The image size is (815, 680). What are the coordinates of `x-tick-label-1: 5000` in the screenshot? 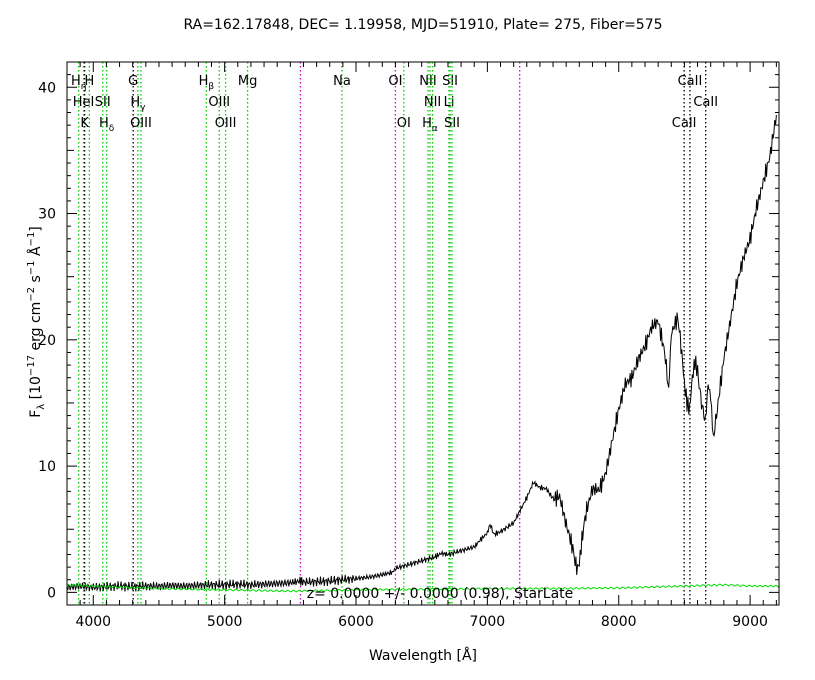 It's located at (225, 622).